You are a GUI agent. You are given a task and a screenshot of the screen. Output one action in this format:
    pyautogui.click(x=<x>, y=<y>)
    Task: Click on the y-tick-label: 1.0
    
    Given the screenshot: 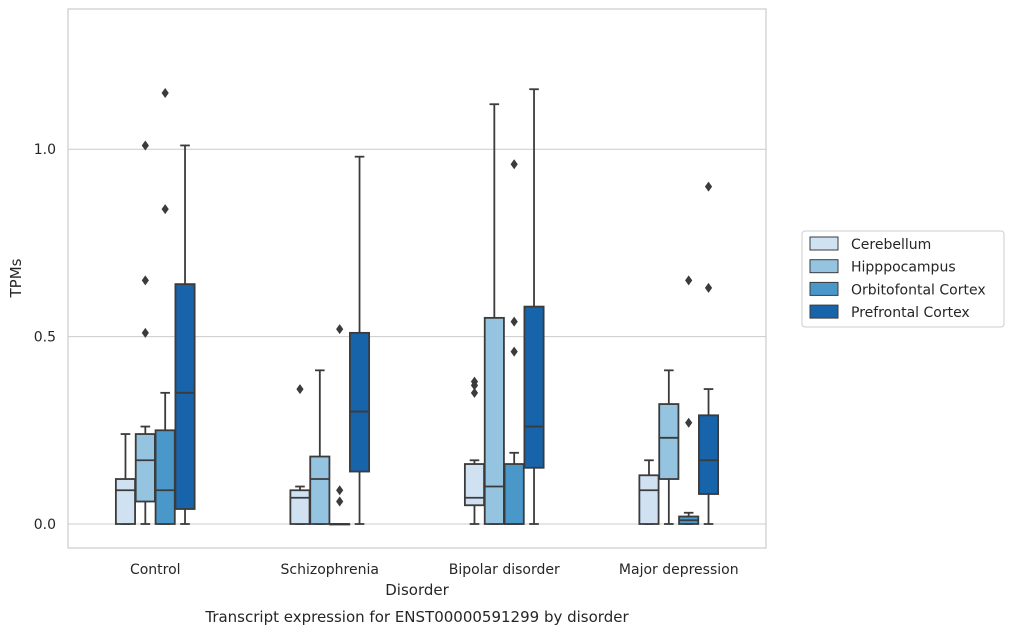 What is the action you would take?
    pyautogui.click(x=45, y=150)
    